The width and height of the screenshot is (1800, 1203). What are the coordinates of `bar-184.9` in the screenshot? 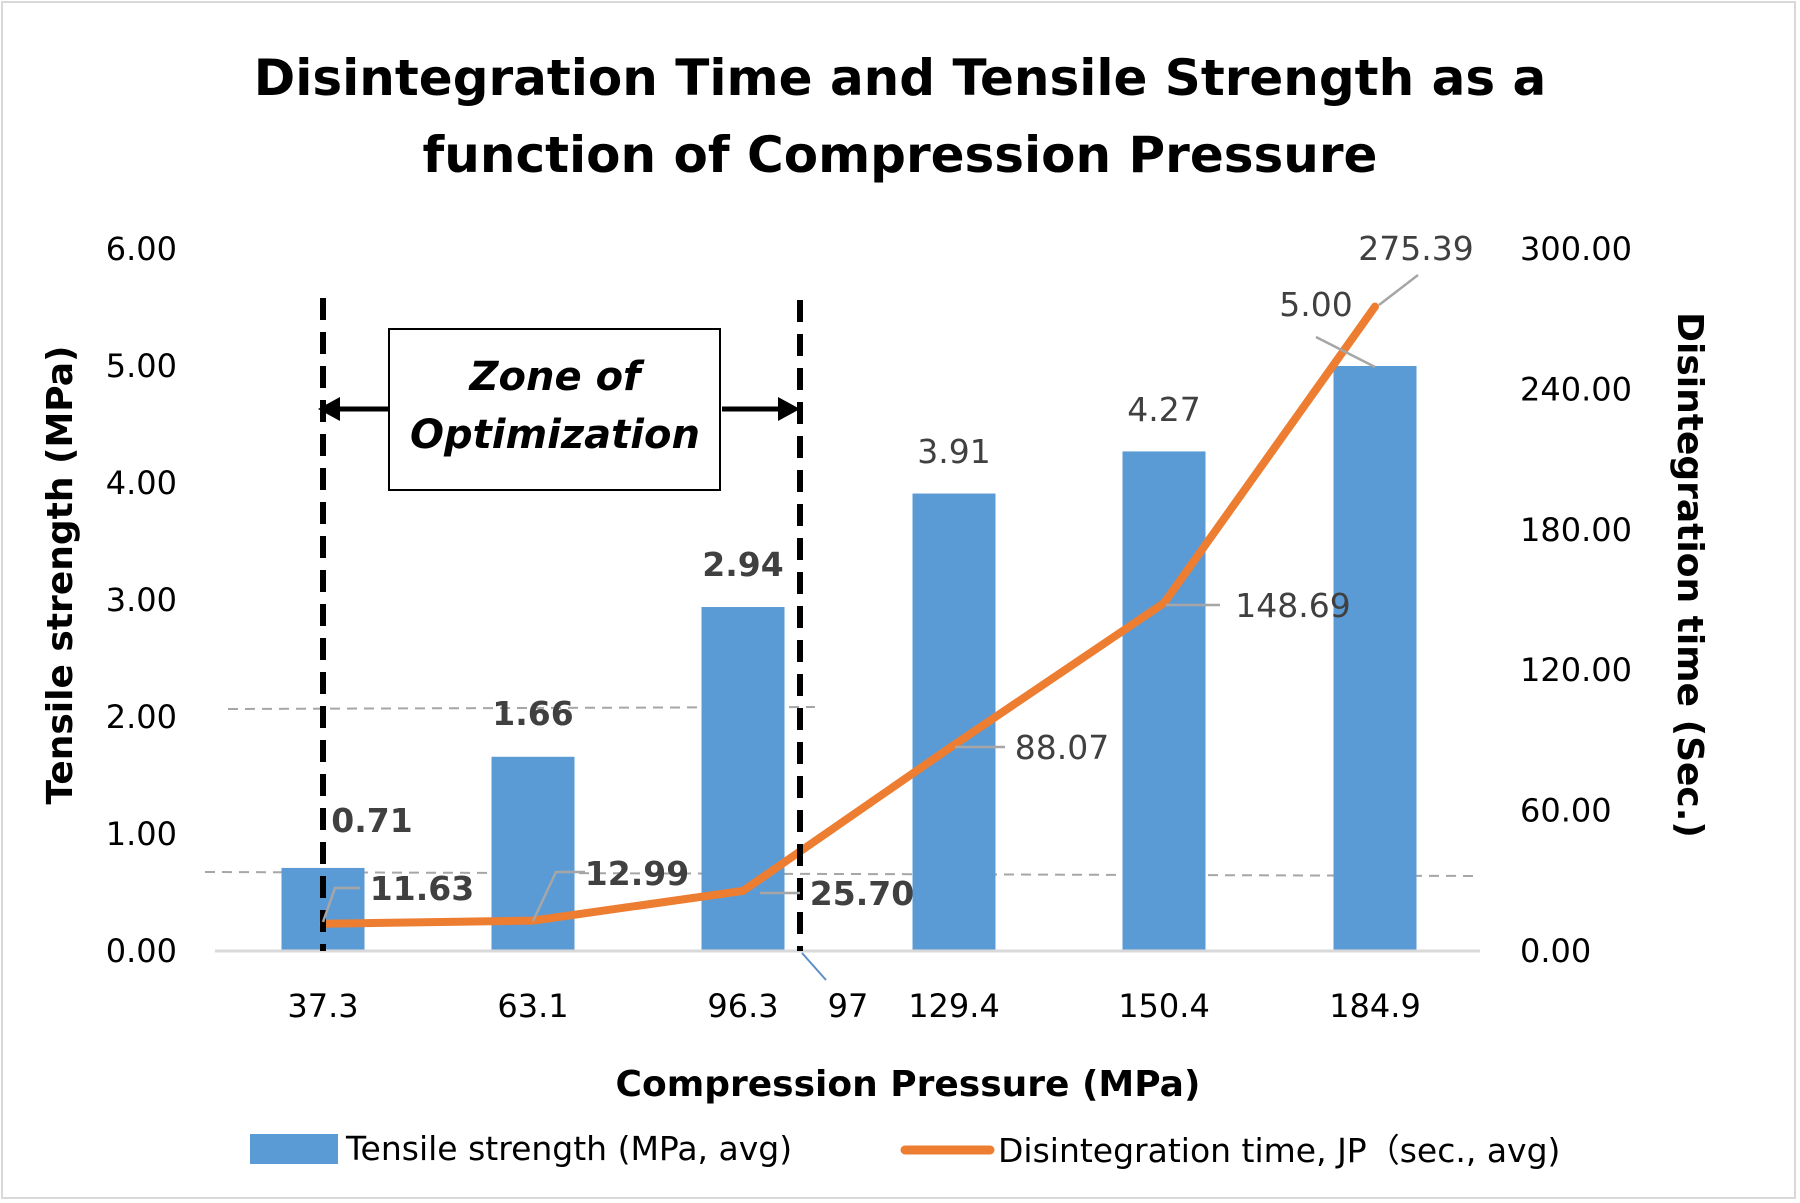 It's located at (1375, 658).